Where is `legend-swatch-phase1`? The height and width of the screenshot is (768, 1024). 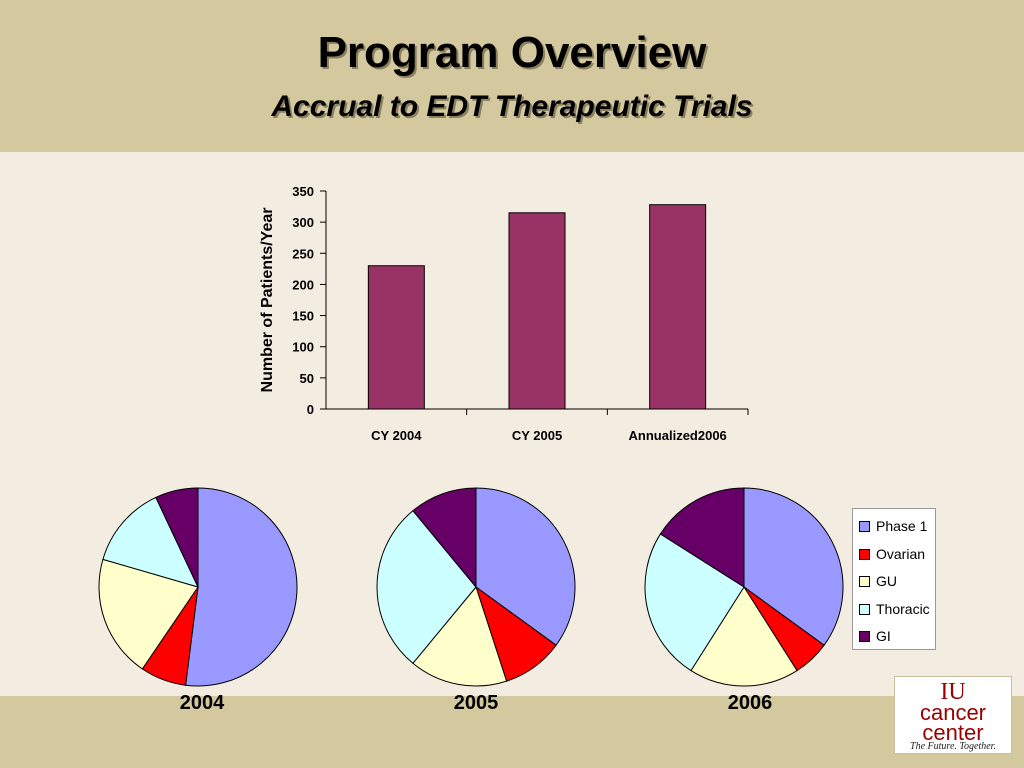
legend-swatch-phase1 is located at coordinates (864, 526).